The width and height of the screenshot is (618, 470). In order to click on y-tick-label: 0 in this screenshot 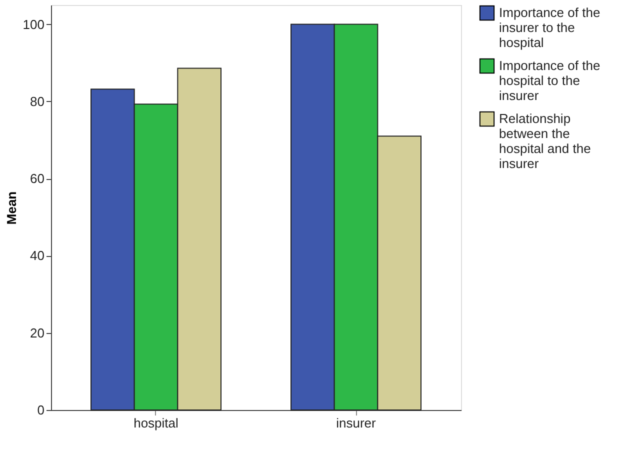, I will do `click(40, 410)`.